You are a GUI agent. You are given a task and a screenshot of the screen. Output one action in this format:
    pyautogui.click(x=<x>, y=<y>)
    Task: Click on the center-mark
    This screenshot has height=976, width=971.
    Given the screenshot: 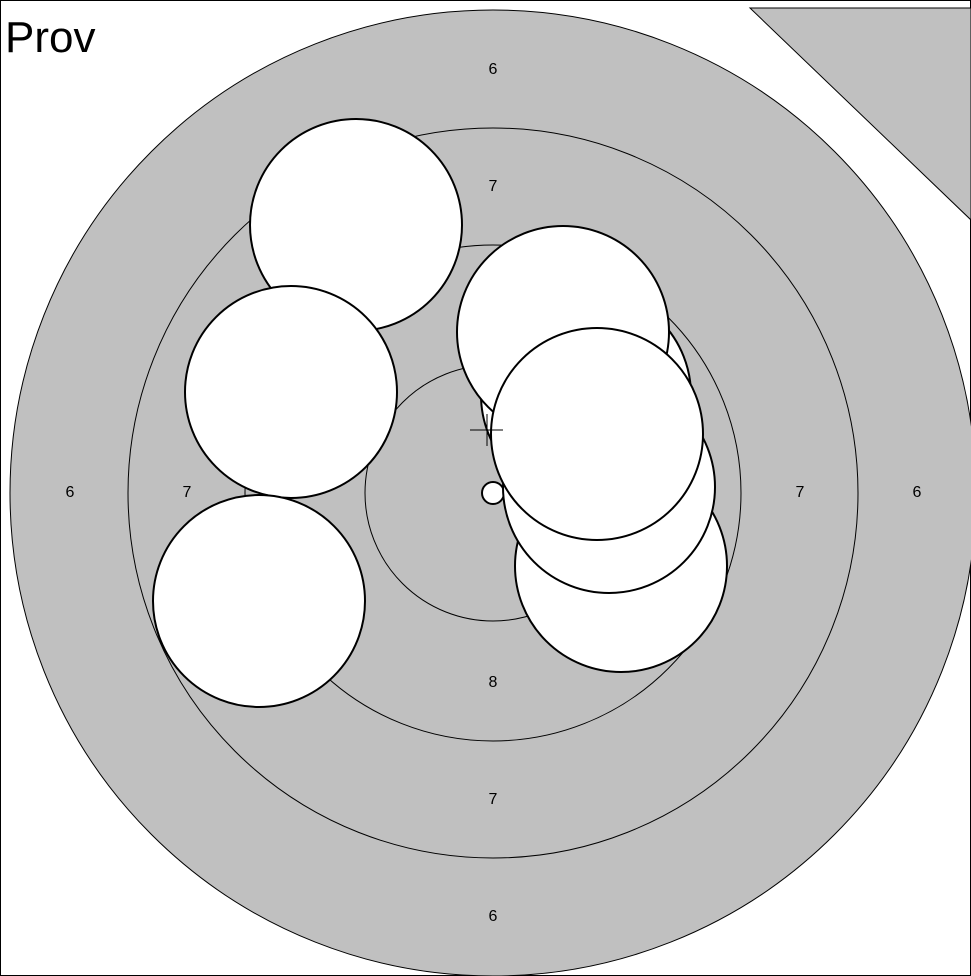 What is the action you would take?
    pyautogui.click(x=493, y=493)
    